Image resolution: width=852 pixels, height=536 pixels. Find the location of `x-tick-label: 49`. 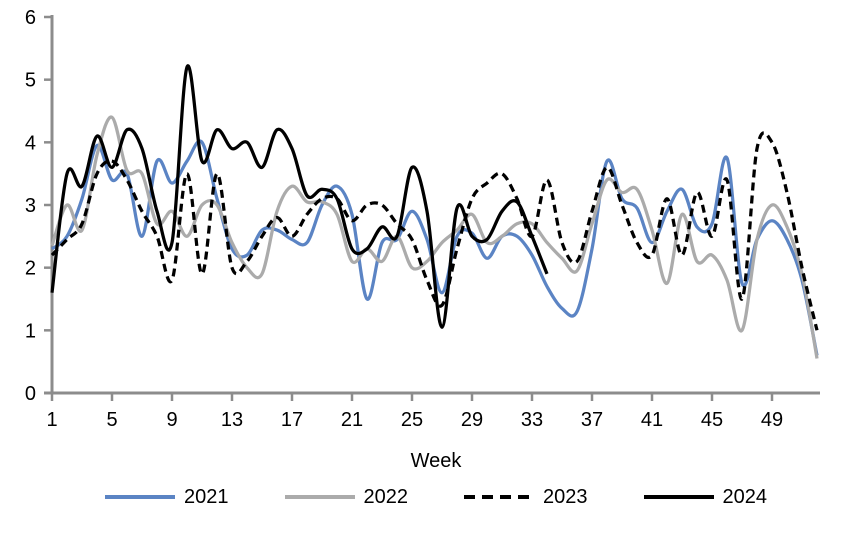

x-tick-label: 49 is located at coordinates (772, 420).